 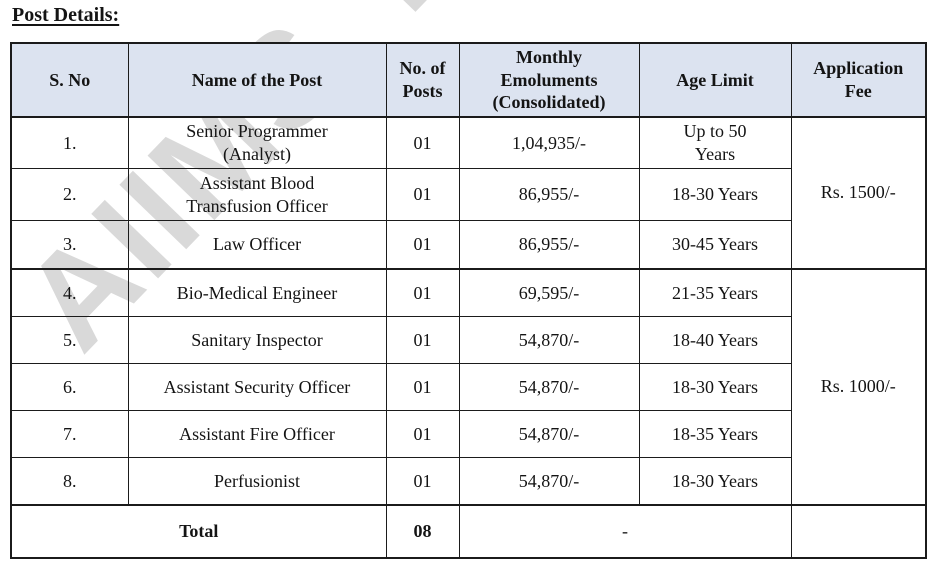 What do you see at coordinates (549, 142) in the screenshot?
I see `cell-emoluments: 1,04,935/-` at bounding box center [549, 142].